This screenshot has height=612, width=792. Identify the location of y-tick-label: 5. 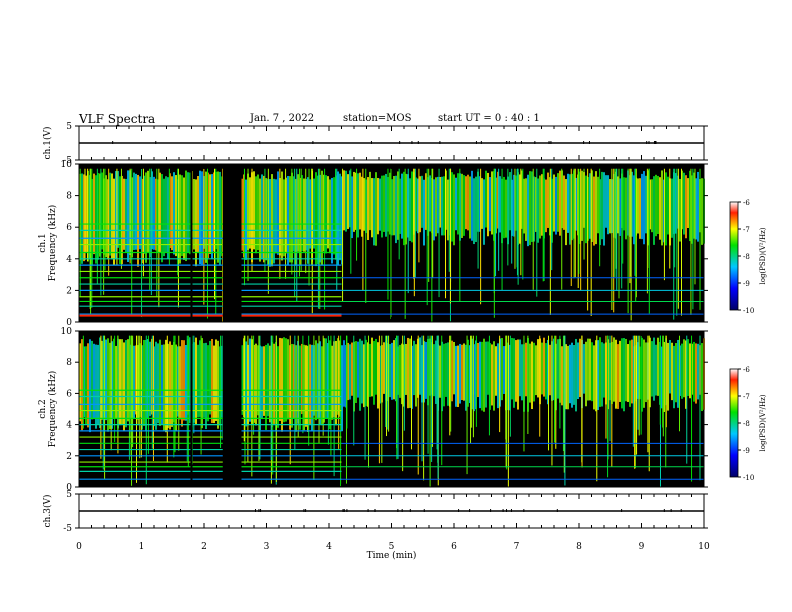
(69, 495).